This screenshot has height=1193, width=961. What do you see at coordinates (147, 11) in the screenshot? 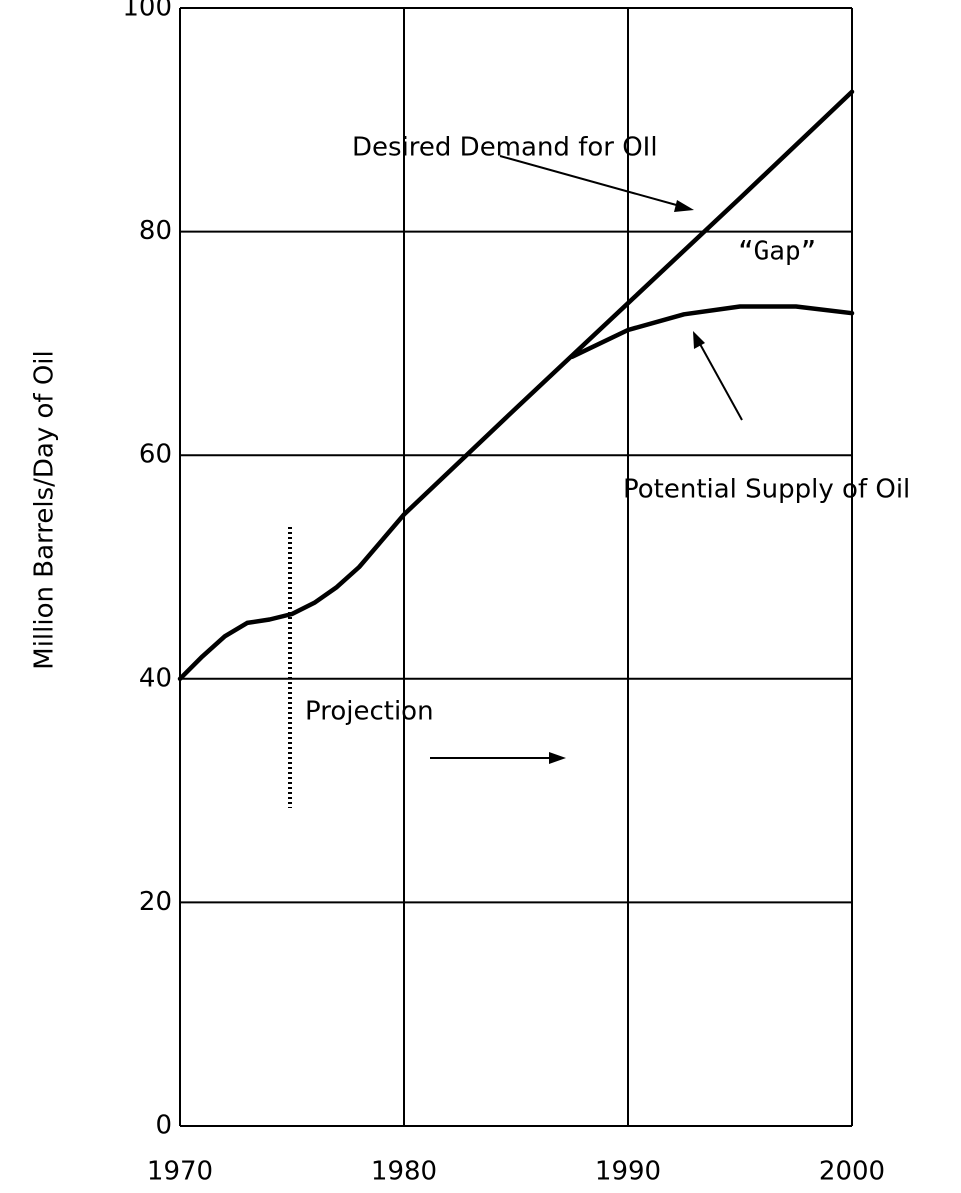
I see `y-tick-label: 100` at bounding box center [147, 11].